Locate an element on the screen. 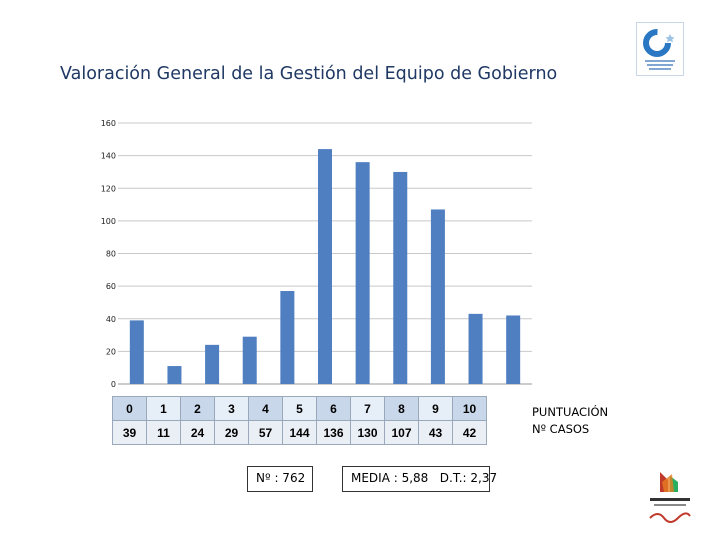 The height and width of the screenshot is (540, 720). score-cell: 5 is located at coordinates (299, 408).